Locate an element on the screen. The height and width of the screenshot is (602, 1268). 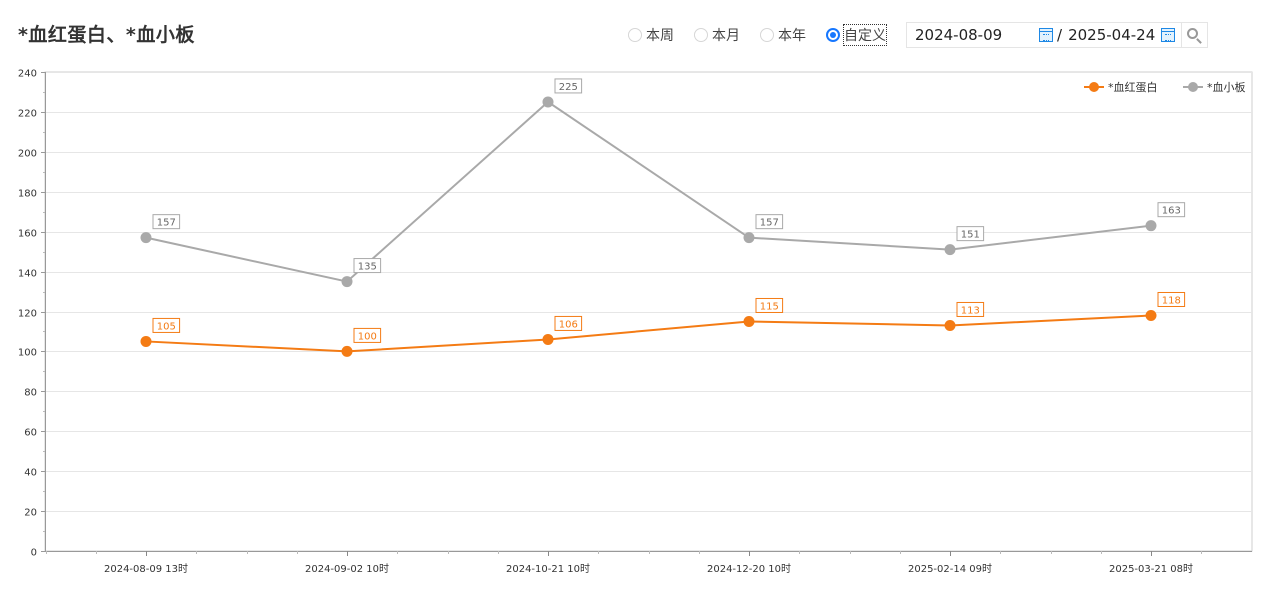
legend-label: *血红蛋白 is located at coordinates (1133, 87).